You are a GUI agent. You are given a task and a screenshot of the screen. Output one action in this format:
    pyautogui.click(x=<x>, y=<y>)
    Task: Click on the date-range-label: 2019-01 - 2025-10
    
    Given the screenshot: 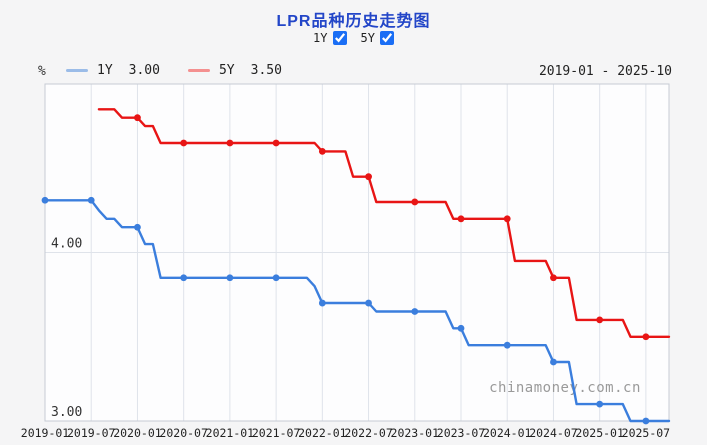 What is the action you would take?
    pyautogui.click(x=605, y=71)
    